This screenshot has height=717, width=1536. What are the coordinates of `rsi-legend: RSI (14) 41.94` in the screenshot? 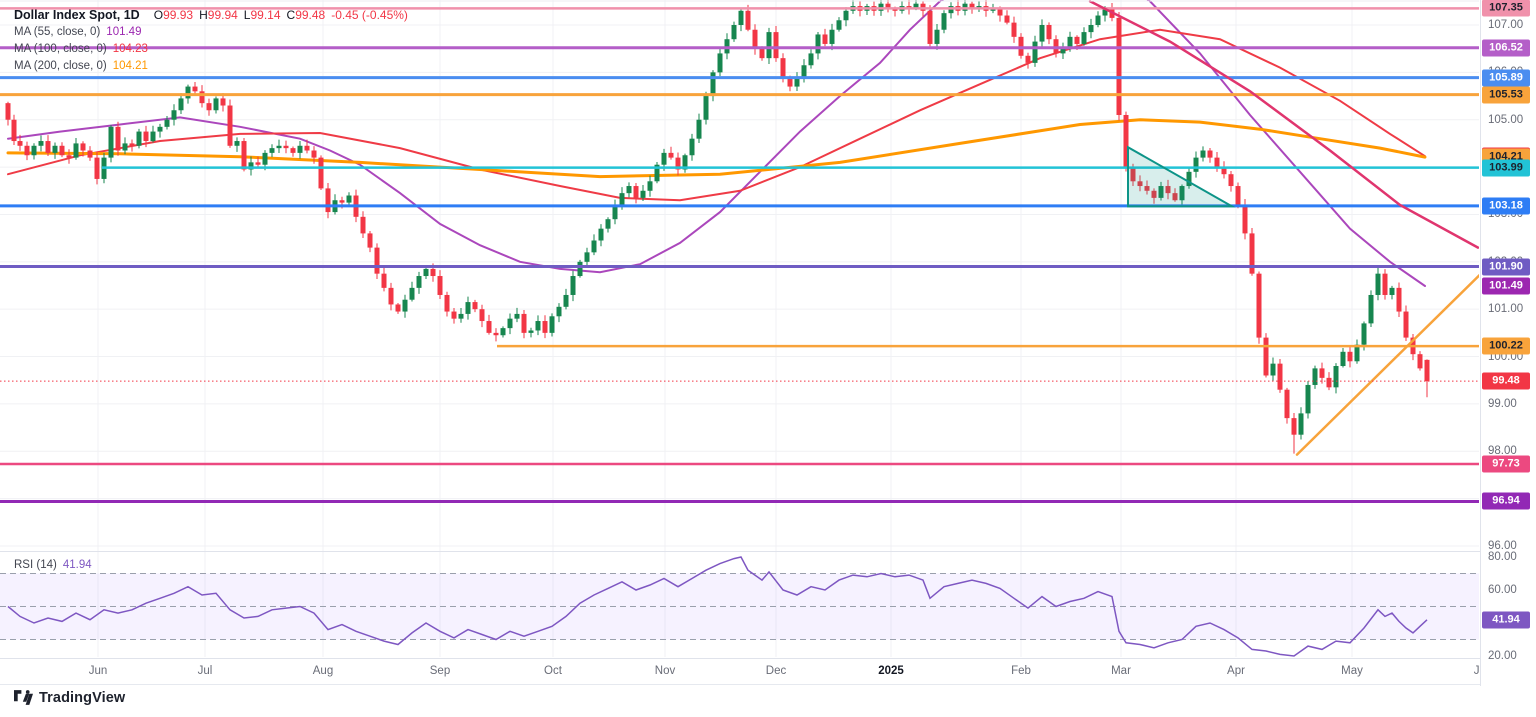 It's located at (53, 565).